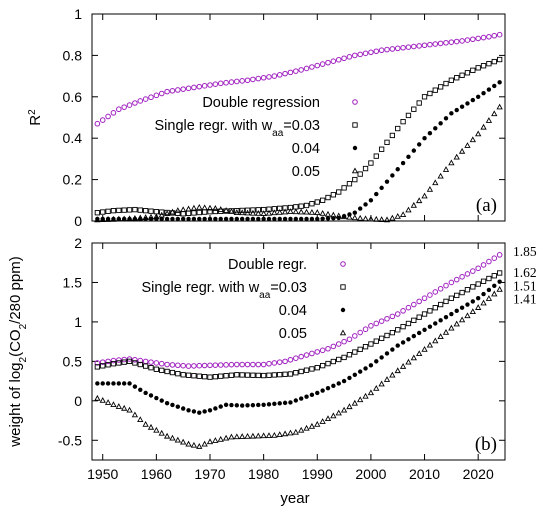  Describe the element at coordinates (73, 282) in the screenshot. I see `y-tick-label: 1.5` at that location.